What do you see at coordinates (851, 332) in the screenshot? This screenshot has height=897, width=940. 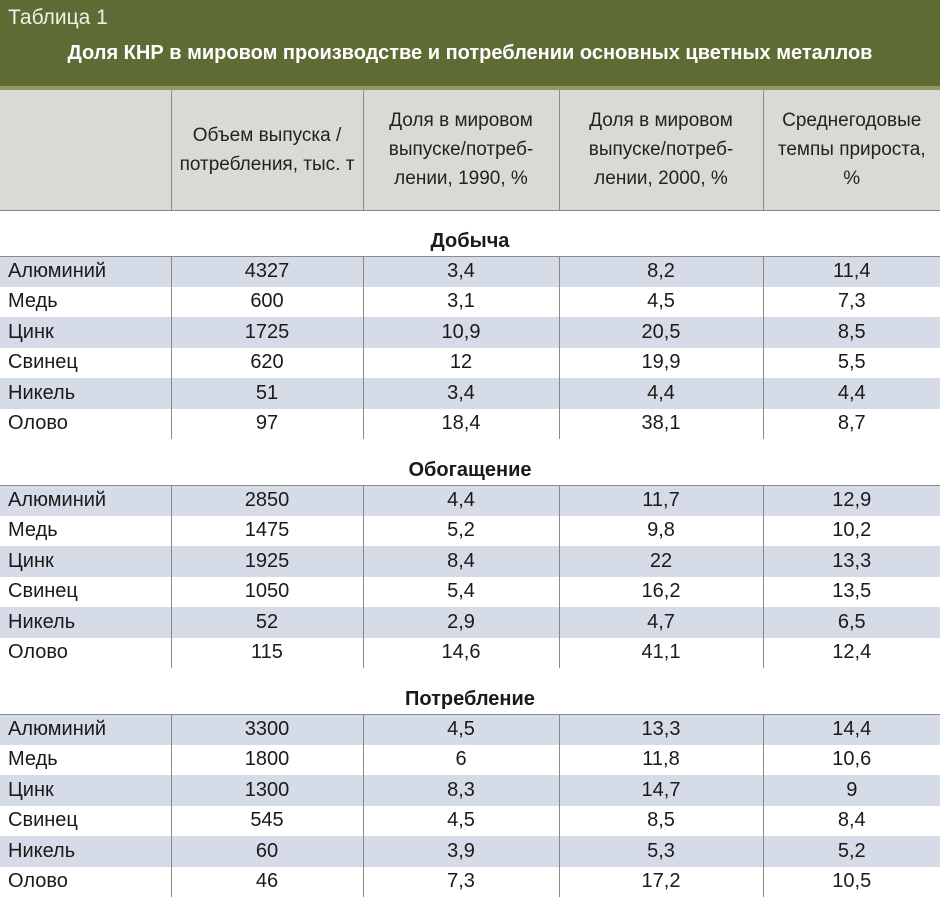 I see `cell-growth: 8,5` at bounding box center [851, 332].